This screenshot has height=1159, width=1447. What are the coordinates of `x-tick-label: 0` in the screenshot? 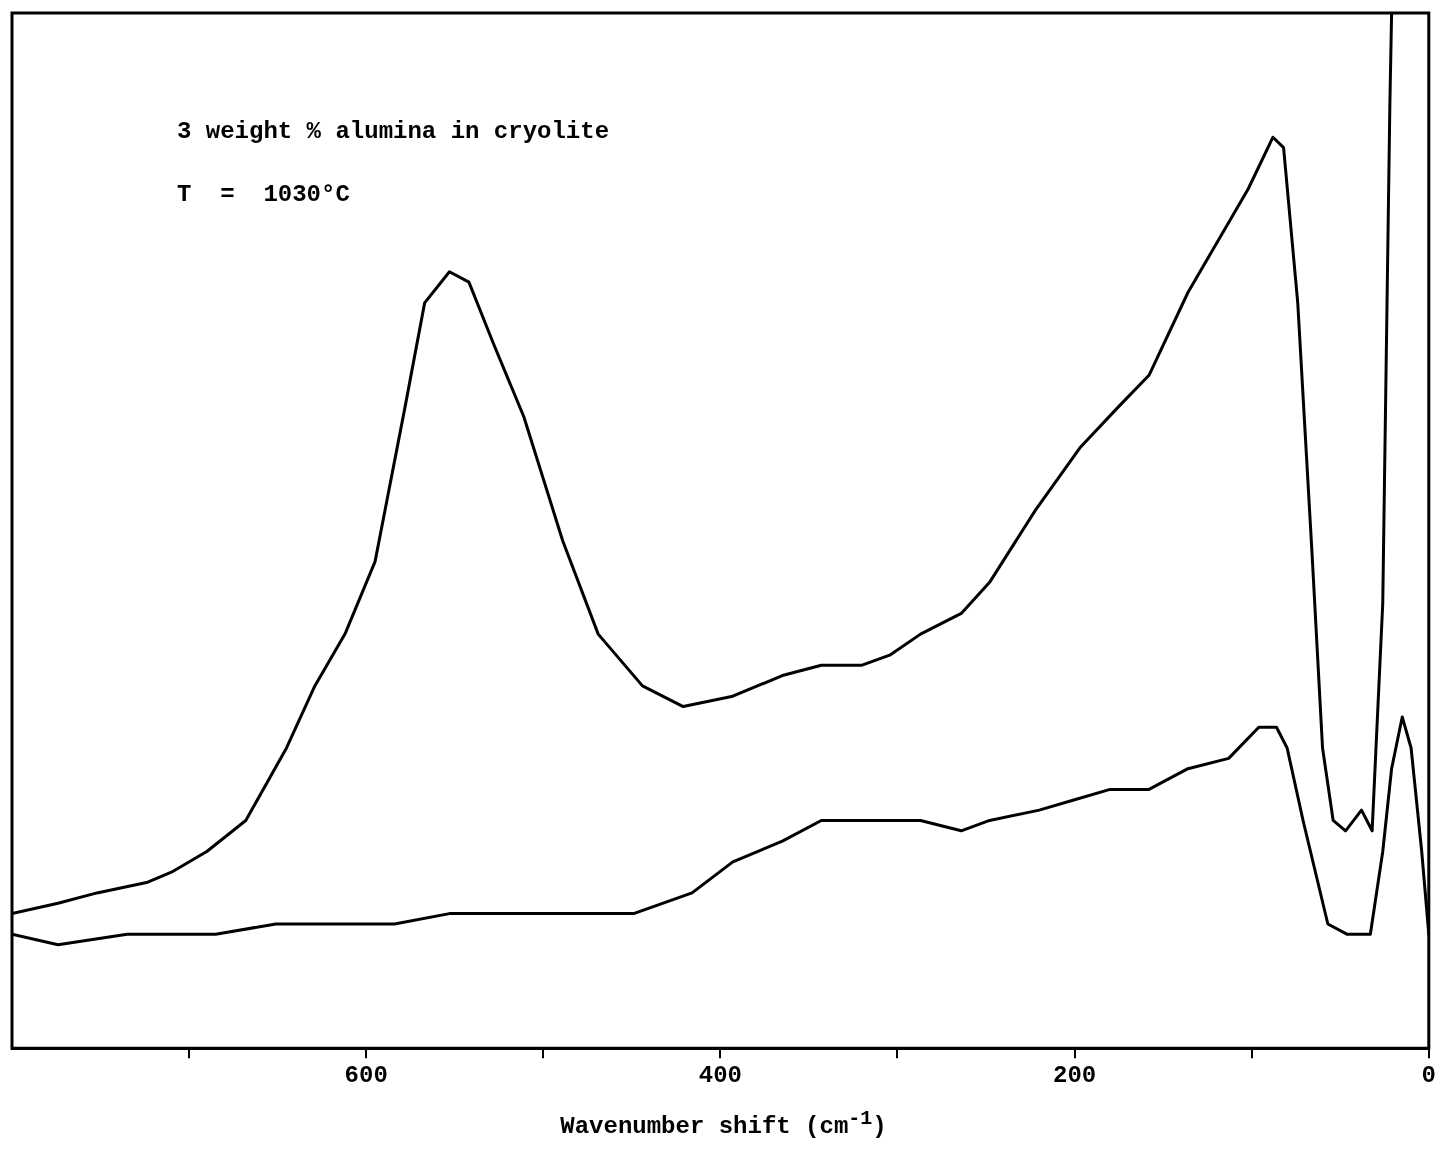 It's located at (1428, 1075).